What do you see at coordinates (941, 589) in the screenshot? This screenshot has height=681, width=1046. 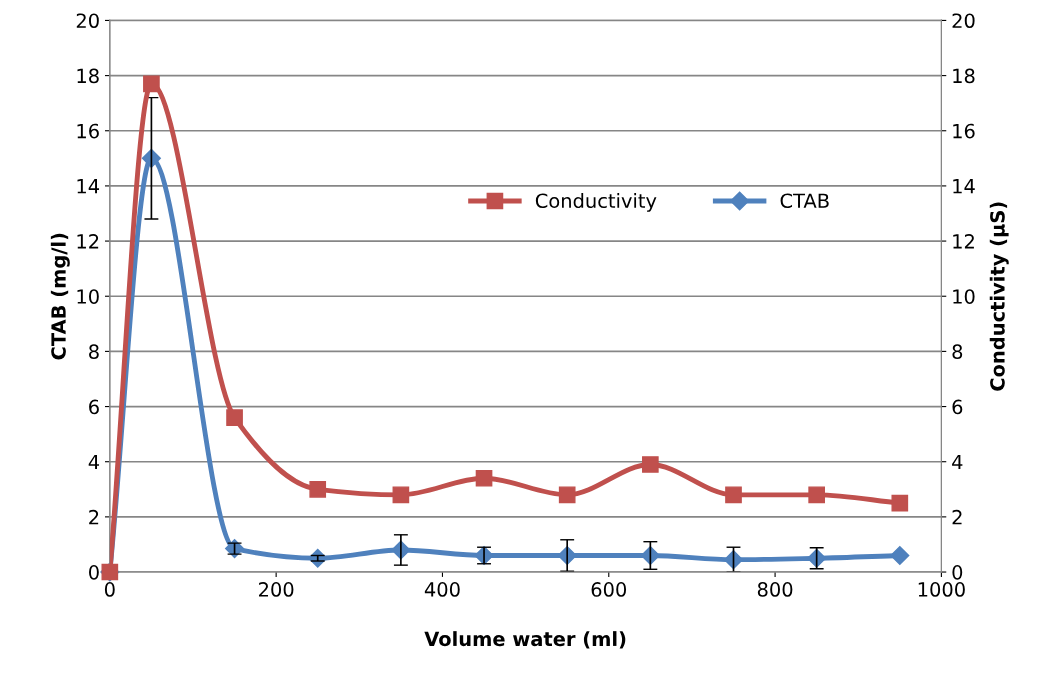 I see `x-tick-label: 1000` at bounding box center [941, 589].